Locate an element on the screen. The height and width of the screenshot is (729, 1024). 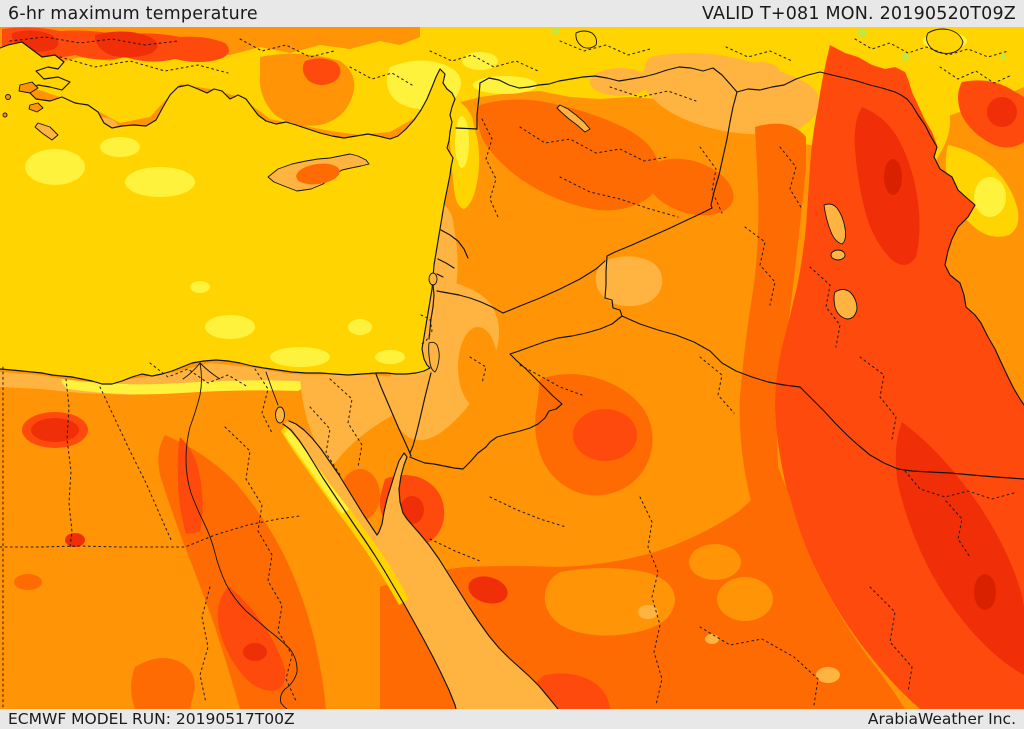
aegean-islands is located at coordinates (30, 111).